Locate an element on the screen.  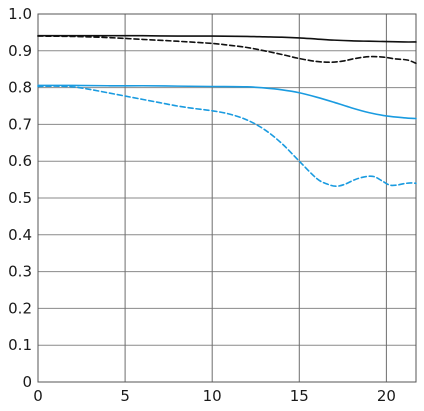
y-tick-label: 0.7 is located at coordinates (20, 124).